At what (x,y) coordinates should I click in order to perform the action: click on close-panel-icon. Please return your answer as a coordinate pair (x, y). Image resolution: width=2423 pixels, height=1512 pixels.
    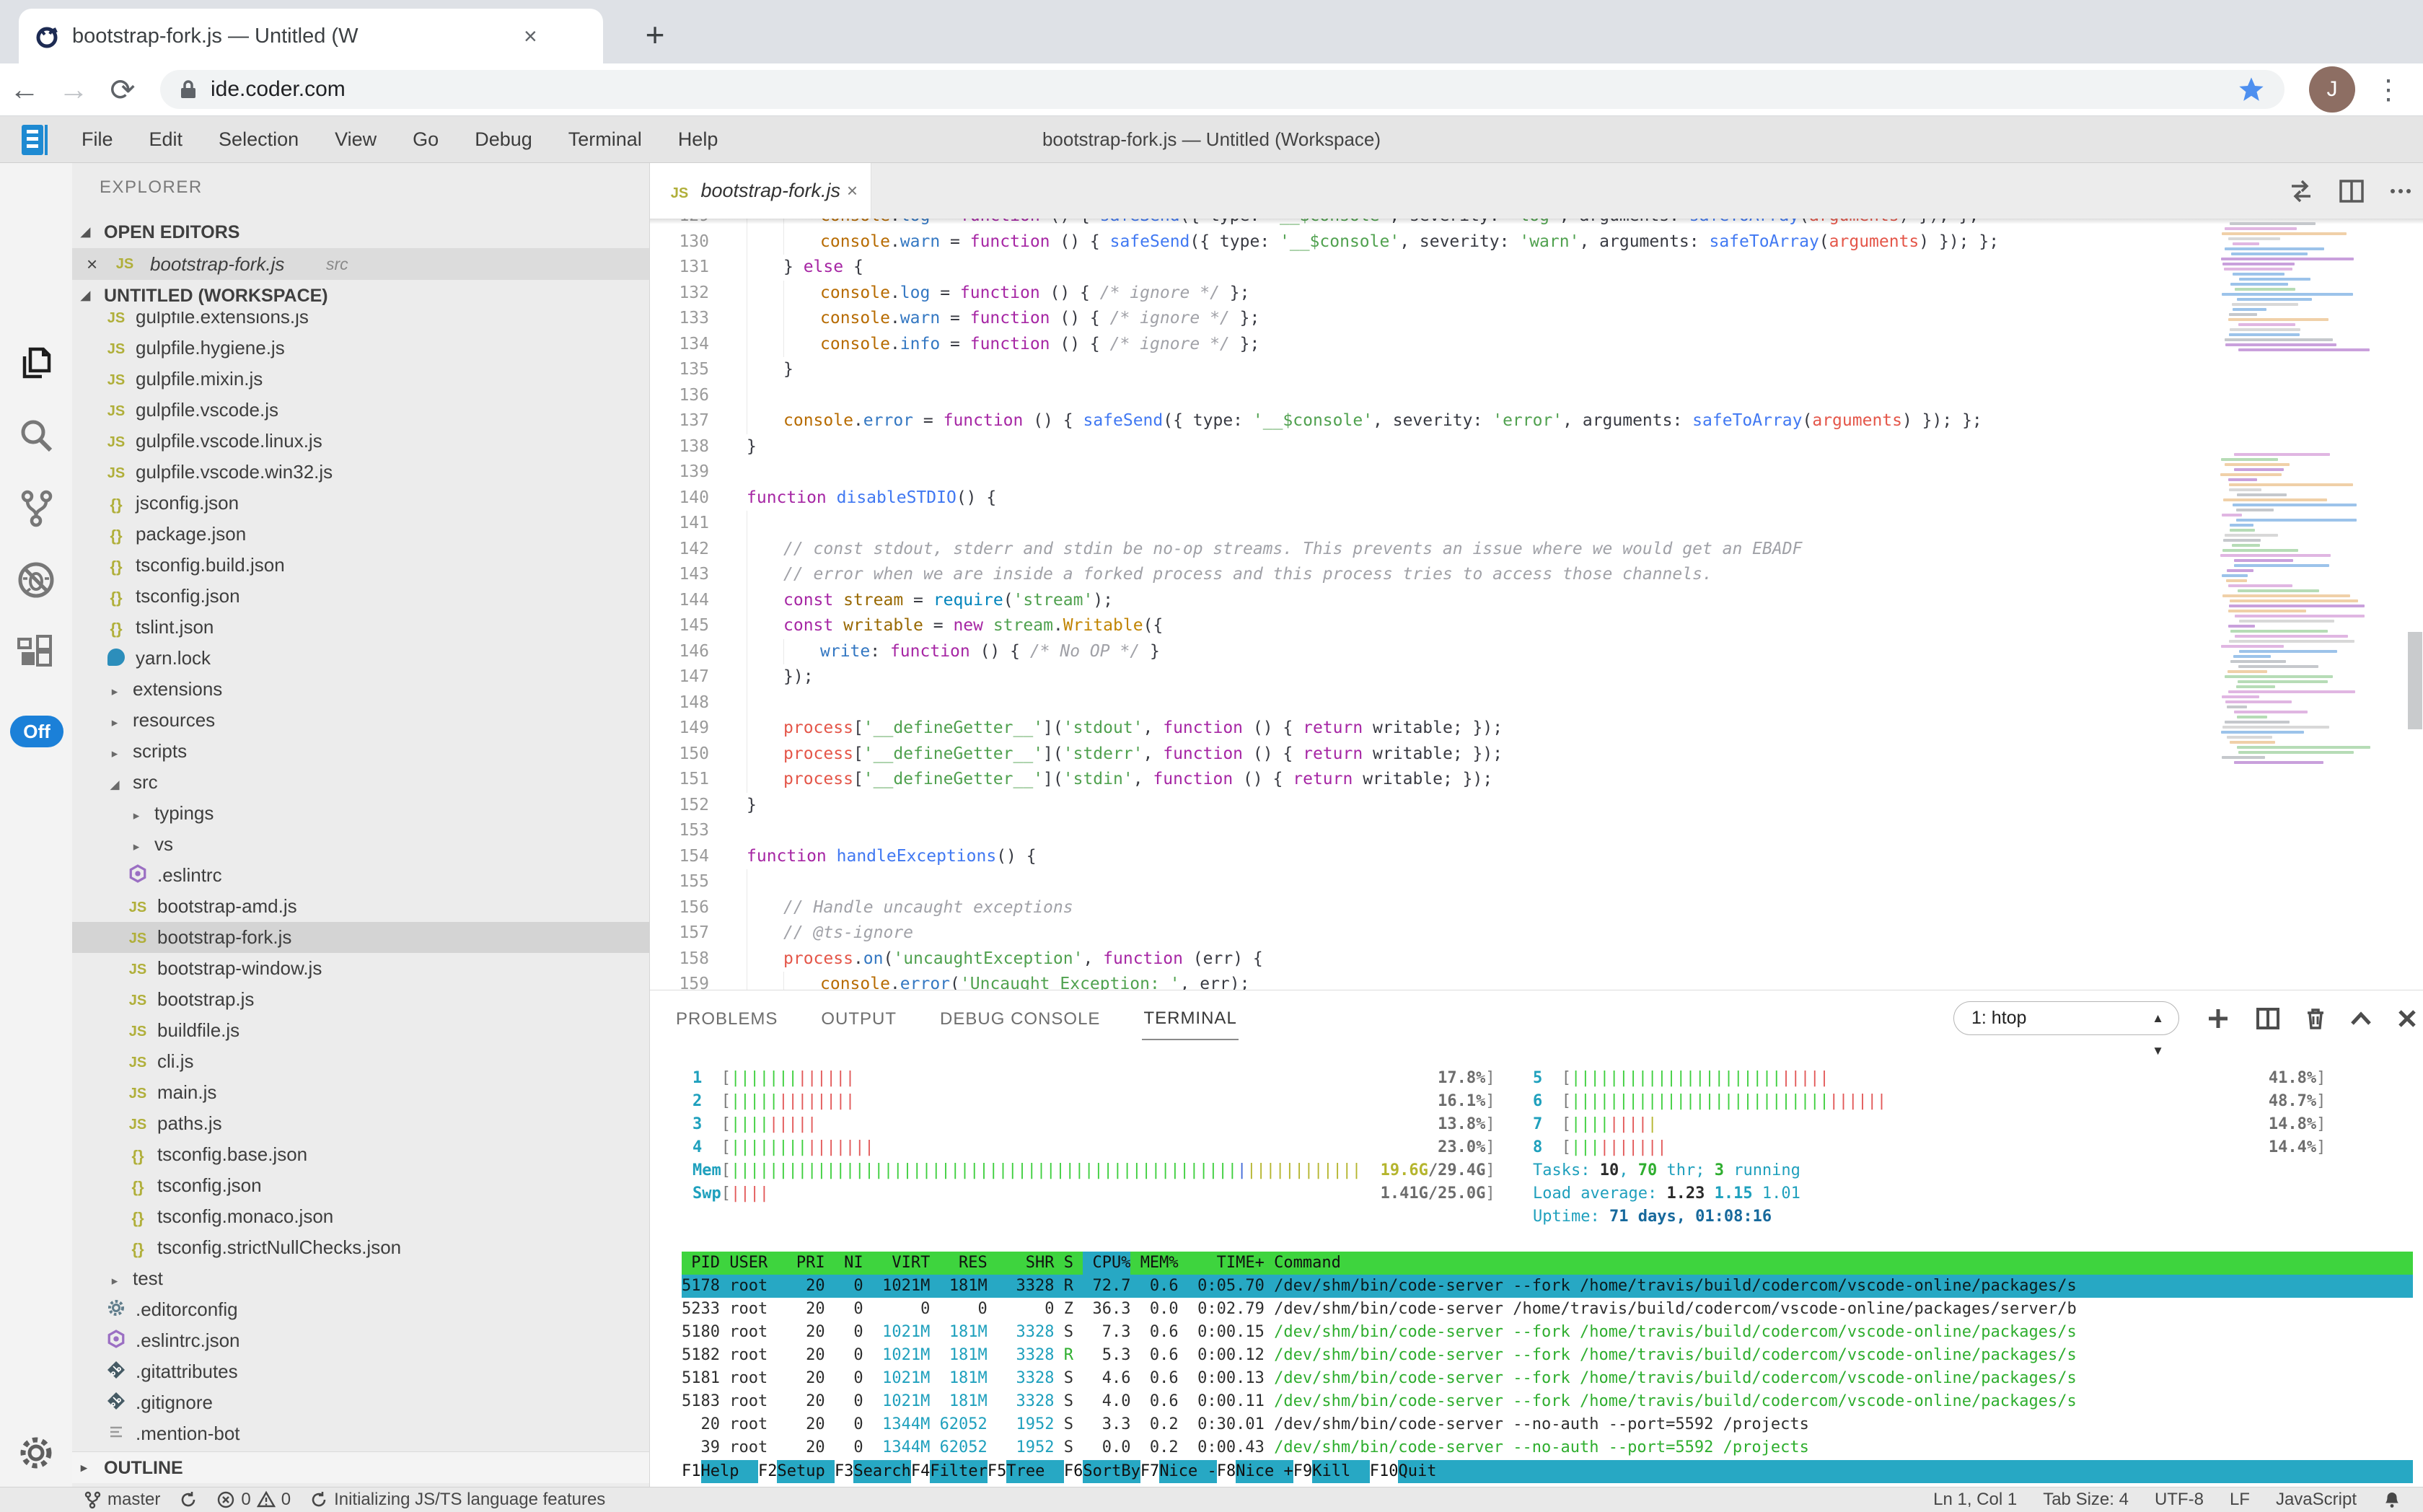
    Looking at the image, I should click on (2407, 1019).